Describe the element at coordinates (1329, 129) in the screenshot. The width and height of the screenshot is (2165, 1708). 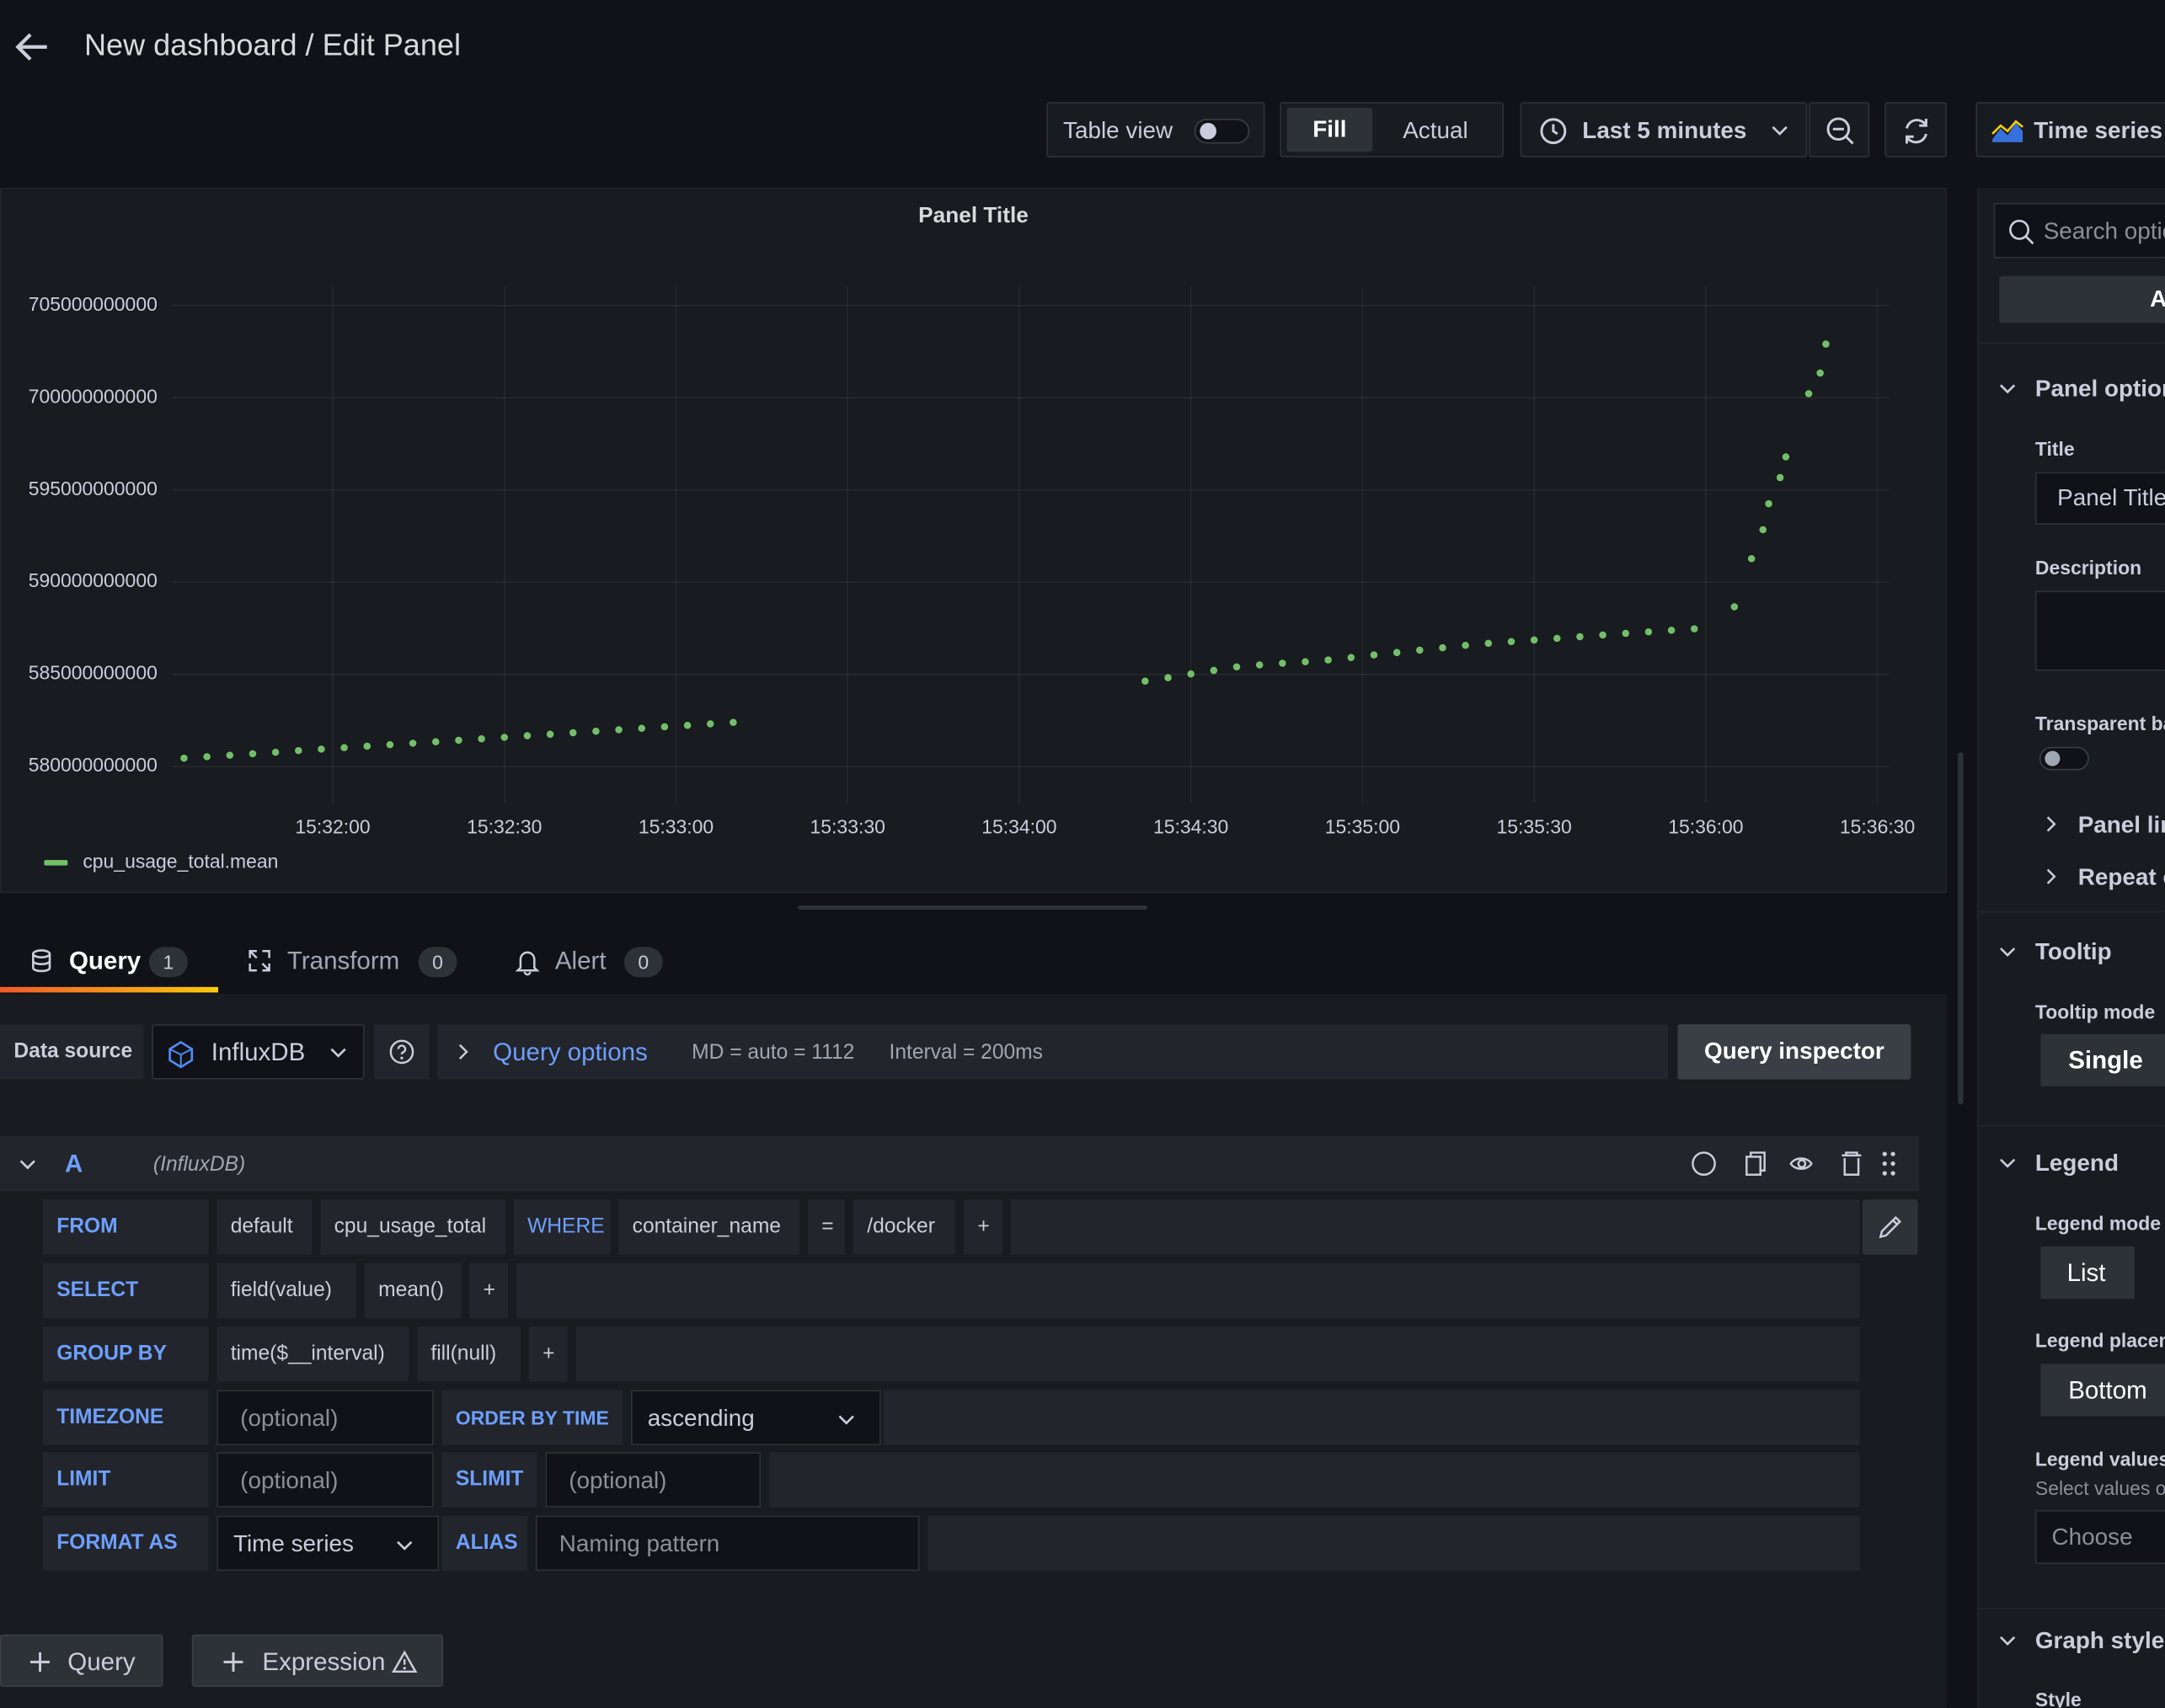
I see `fill-button: Fill` at that location.